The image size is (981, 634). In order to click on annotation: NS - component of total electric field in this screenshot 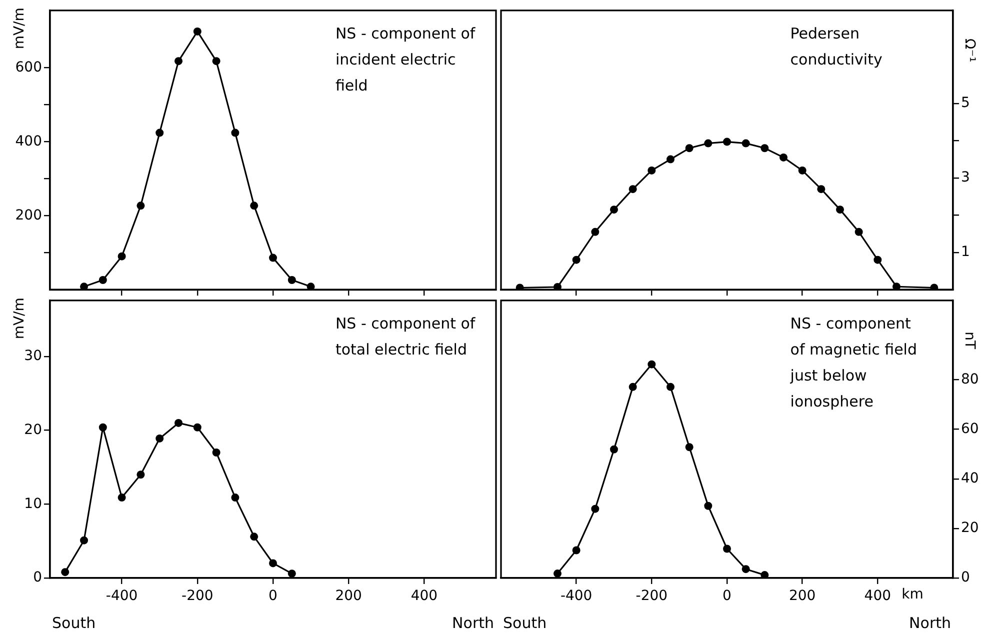, I will do `click(405, 336)`.